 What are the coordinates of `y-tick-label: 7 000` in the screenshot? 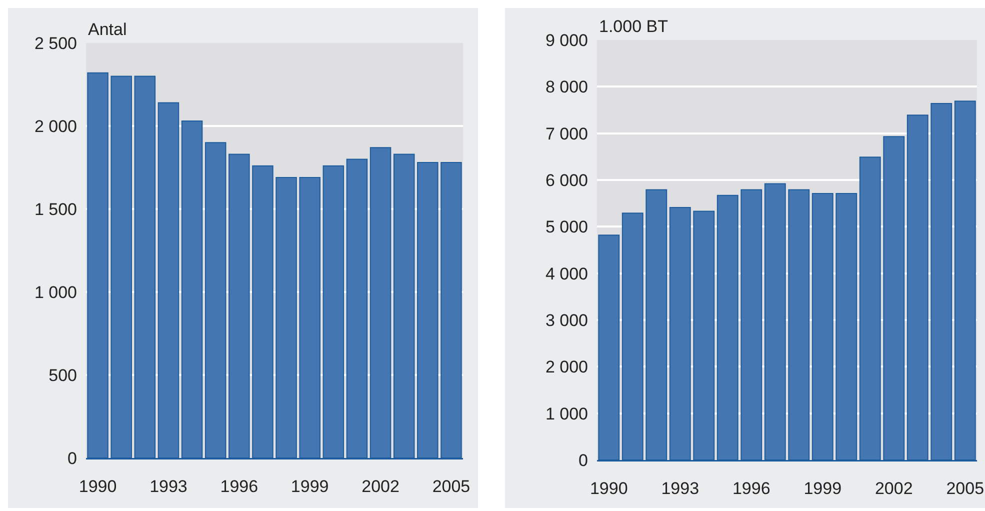 It's located at (566, 134).